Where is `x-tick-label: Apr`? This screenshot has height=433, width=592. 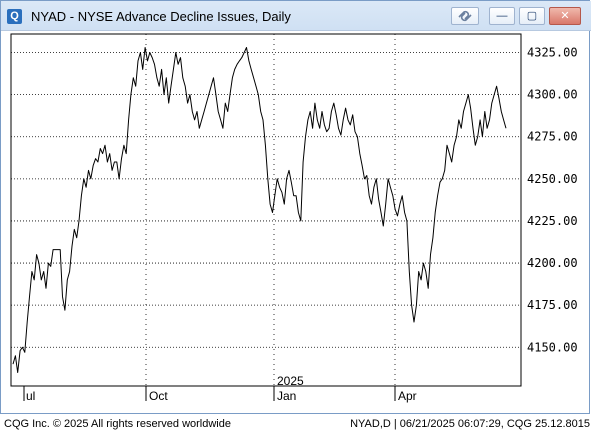 x-tick-label: Apr is located at coordinates (407, 396).